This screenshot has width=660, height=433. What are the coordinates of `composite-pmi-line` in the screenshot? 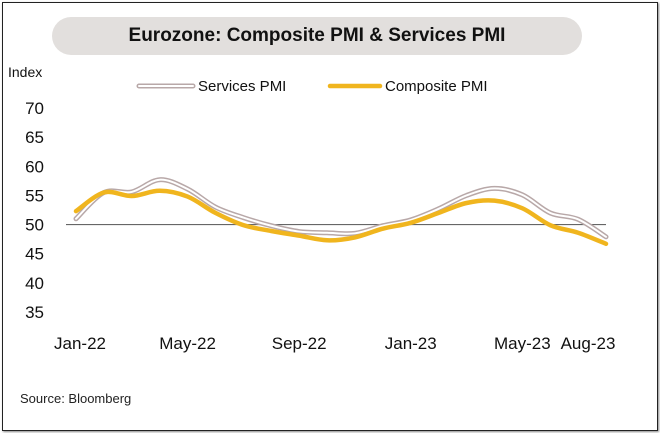 It's located at (341, 217).